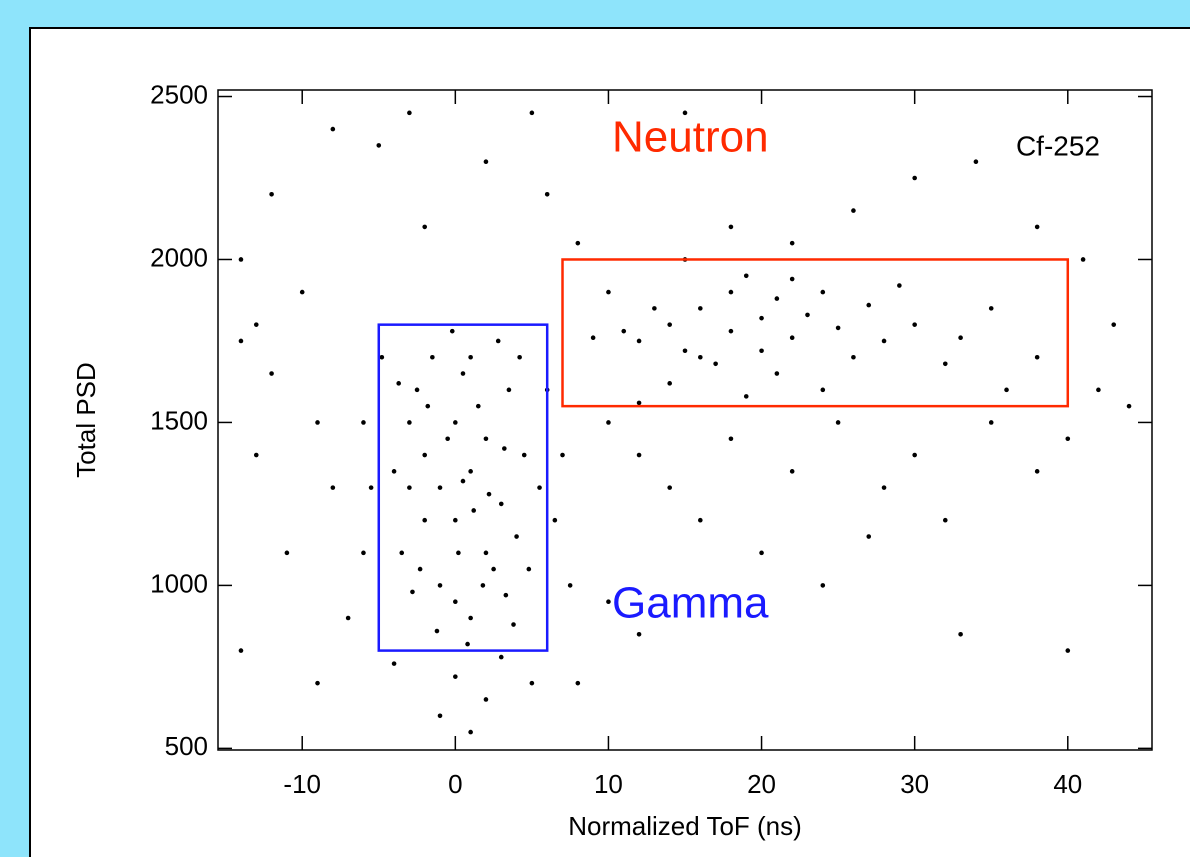 Image resolution: width=1190 pixels, height=857 pixels. What do you see at coordinates (690, 137) in the screenshot?
I see `region-label: Neutron` at bounding box center [690, 137].